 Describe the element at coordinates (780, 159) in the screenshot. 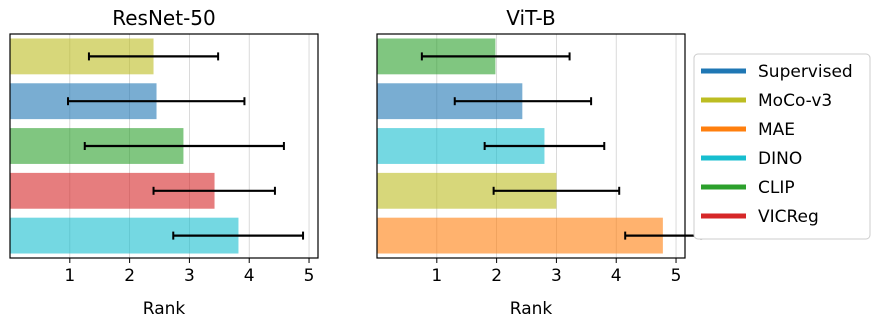

I see `legend-label: DINO` at that location.